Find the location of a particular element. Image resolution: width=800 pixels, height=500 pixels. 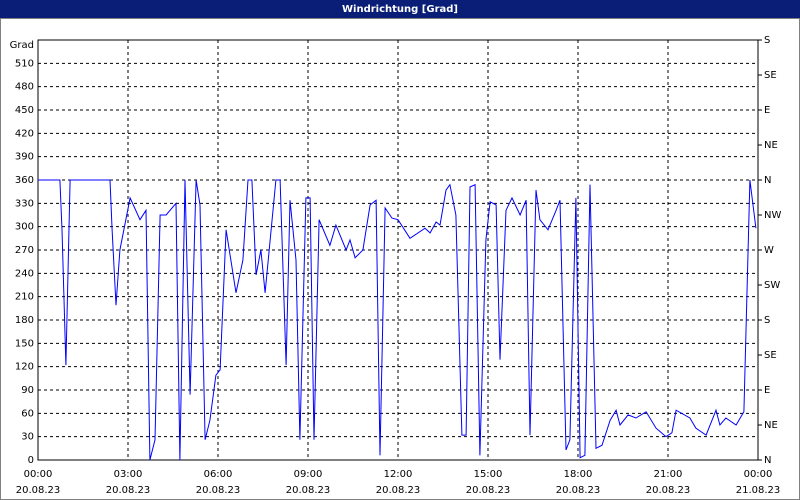

chart-title: Windrichtung [Grad] is located at coordinates (400, 9).